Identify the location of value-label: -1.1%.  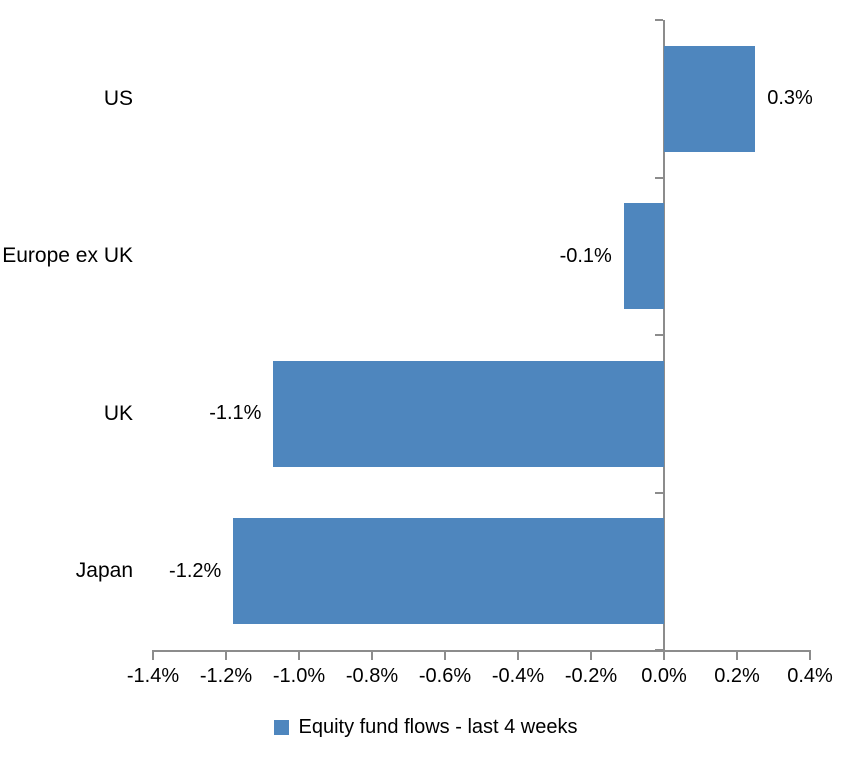
(235, 413).